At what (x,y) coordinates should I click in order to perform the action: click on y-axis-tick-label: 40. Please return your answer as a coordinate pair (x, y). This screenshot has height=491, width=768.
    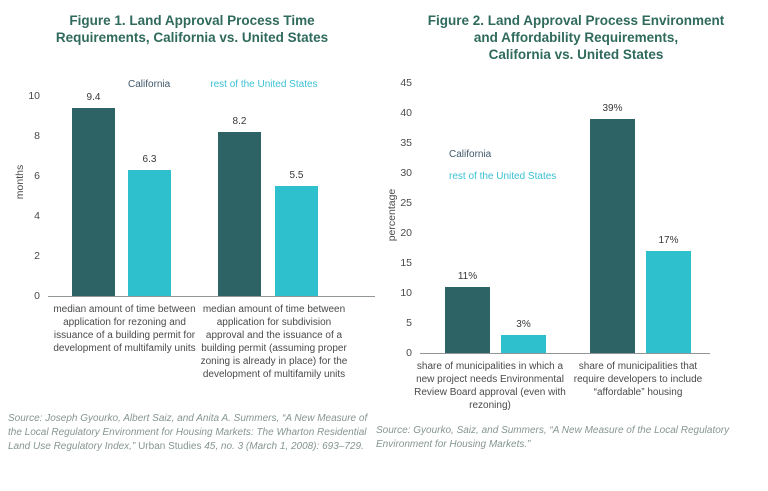
    Looking at the image, I should click on (406, 113).